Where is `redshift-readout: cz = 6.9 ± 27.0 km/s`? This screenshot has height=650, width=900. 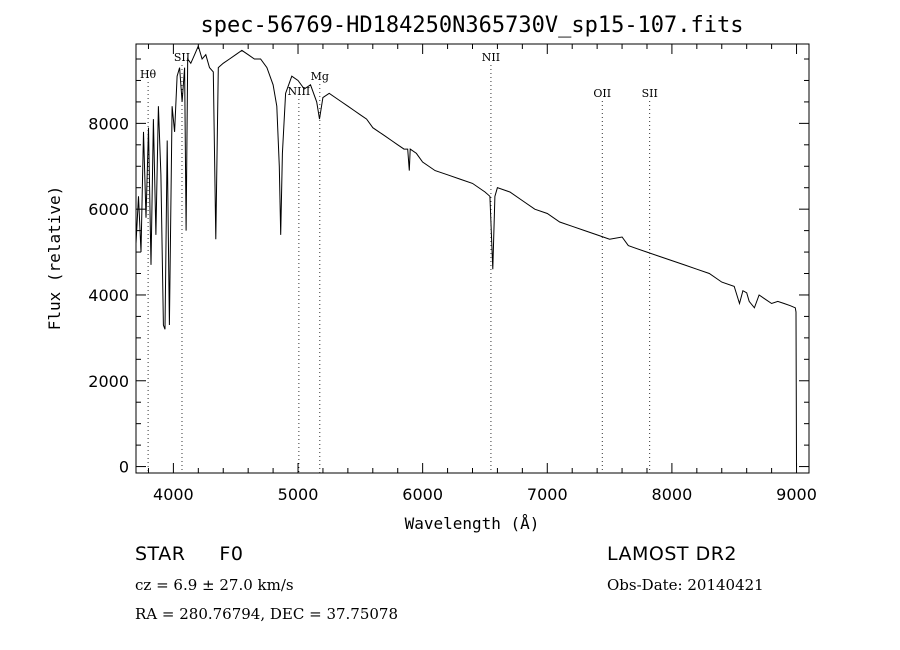 redshift-readout: cz = 6.9 ± 27.0 km/s is located at coordinates (214, 585).